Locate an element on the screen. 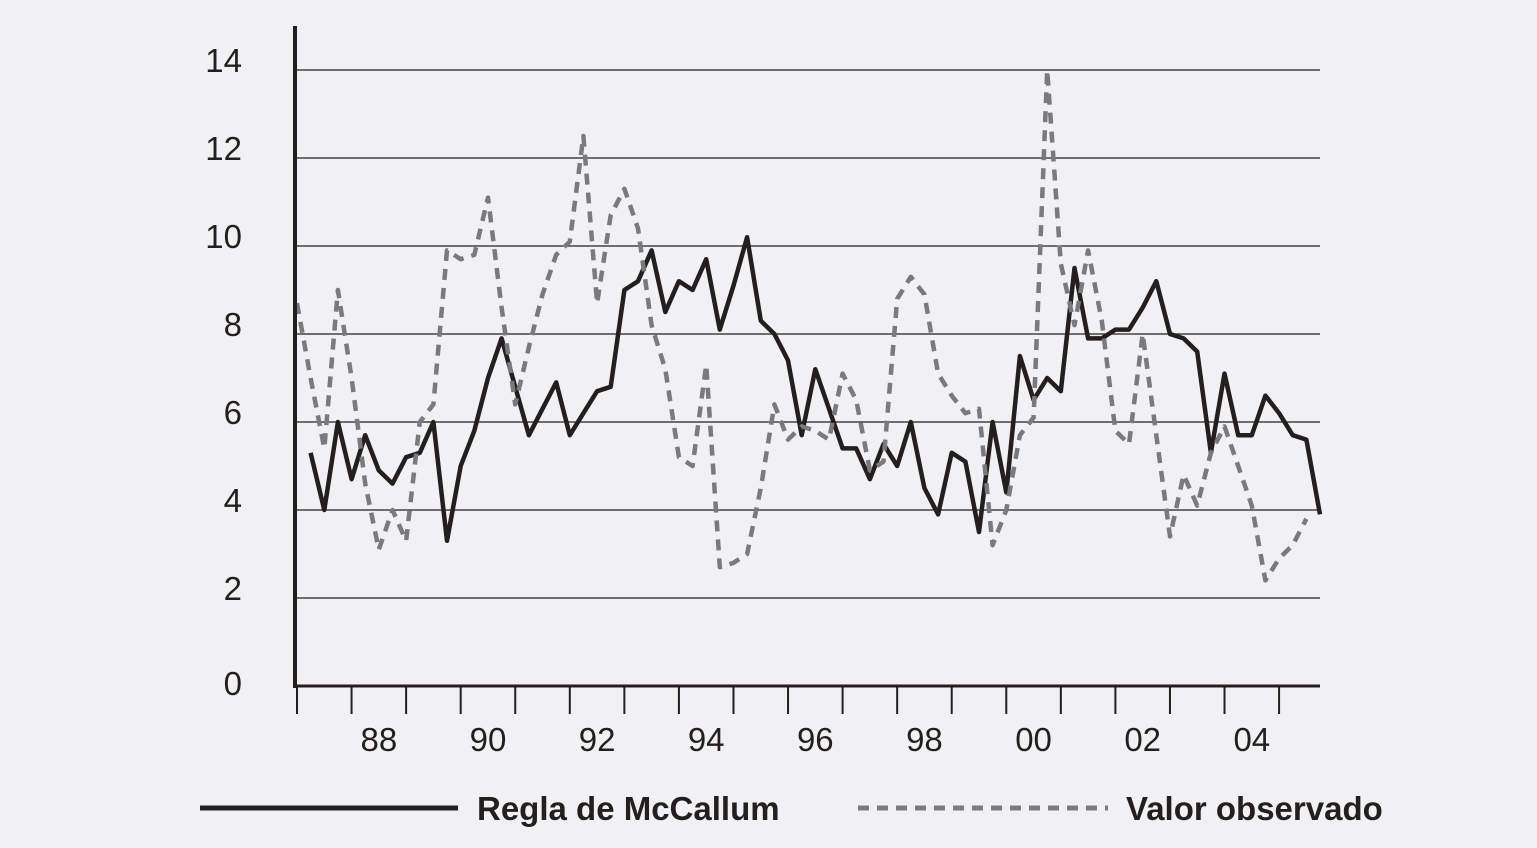 Image resolution: width=1537 pixels, height=848 pixels. y-tick-label: 8 is located at coordinates (233, 324).